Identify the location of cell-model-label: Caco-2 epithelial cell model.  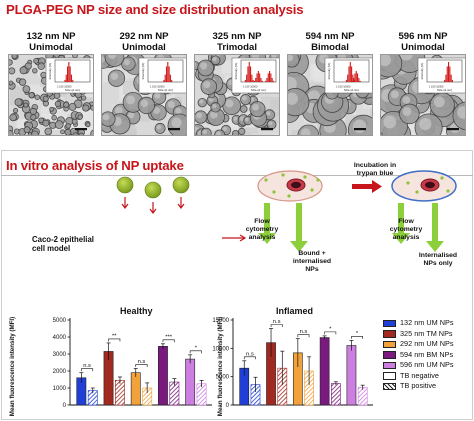
(63, 244).